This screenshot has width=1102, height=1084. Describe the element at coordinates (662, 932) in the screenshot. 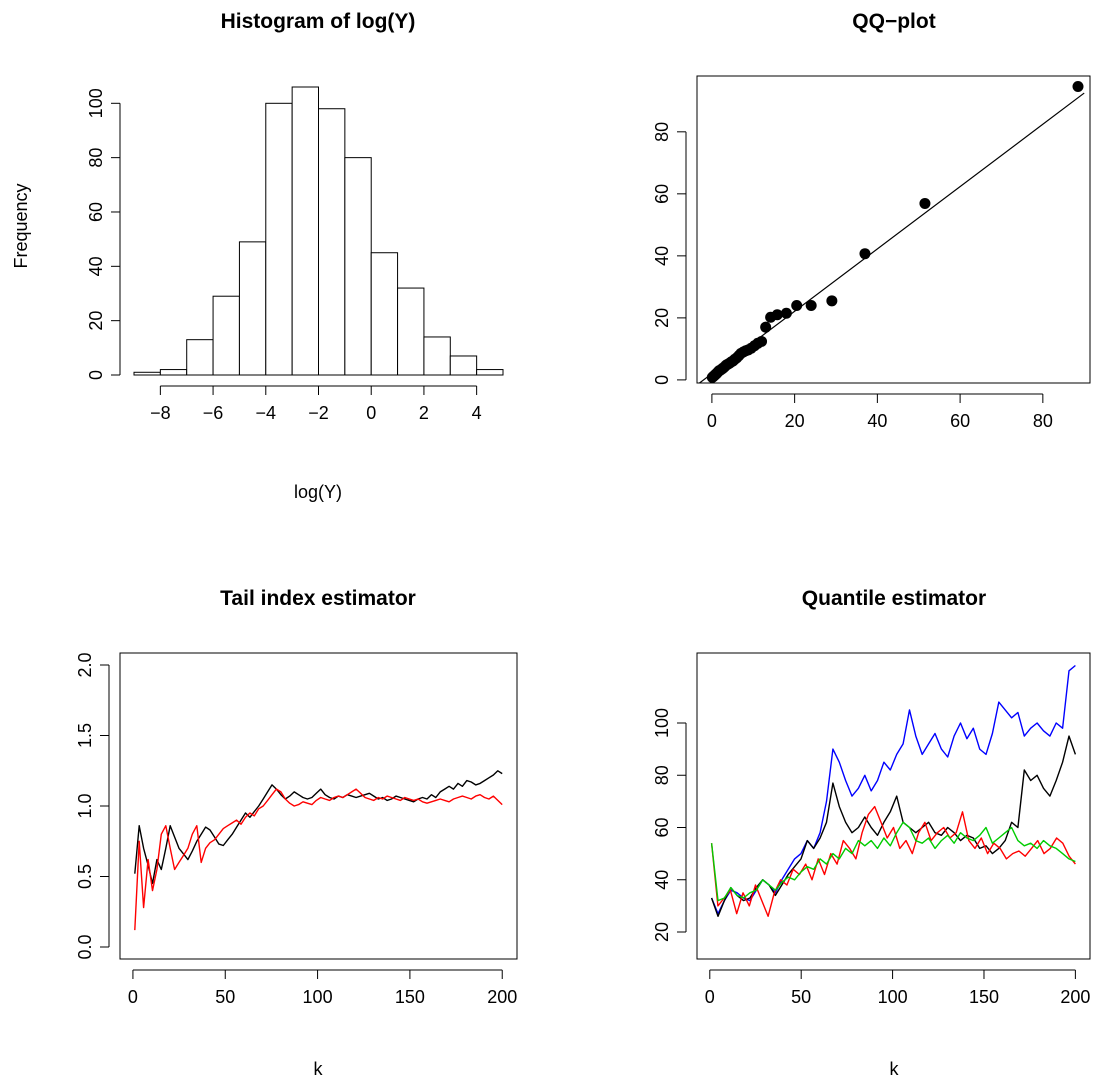

I see `quantile-y-tick-label: 20` at that location.